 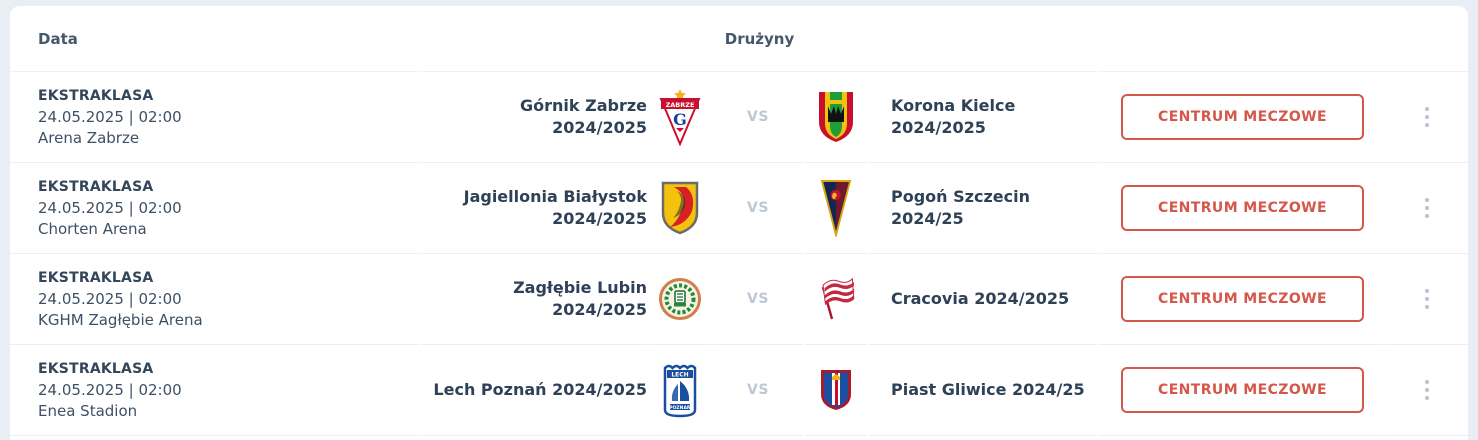 What do you see at coordinates (89, 137) in the screenshot?
I see `match-venue: Arena Zabrze` at bounding box center [89, 137].